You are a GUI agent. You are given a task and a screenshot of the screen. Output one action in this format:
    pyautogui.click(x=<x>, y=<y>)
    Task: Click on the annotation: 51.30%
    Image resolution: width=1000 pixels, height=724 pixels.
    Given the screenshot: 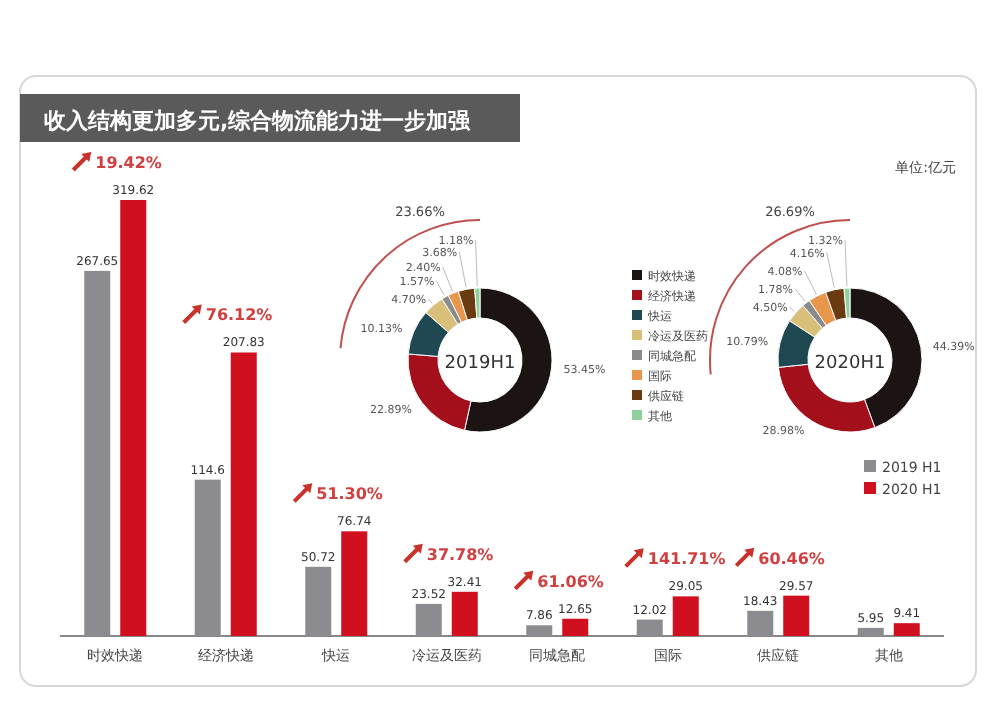 What is the action you would take?
    pyautogui.click(x=349, y=494)
    